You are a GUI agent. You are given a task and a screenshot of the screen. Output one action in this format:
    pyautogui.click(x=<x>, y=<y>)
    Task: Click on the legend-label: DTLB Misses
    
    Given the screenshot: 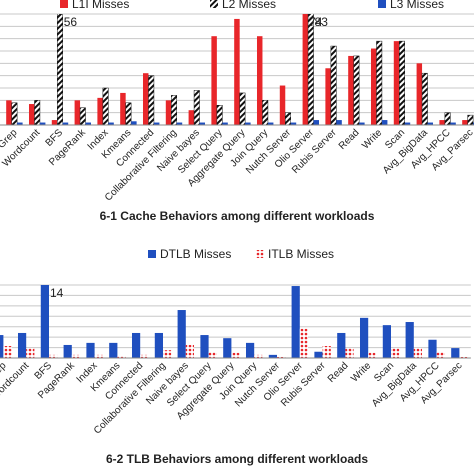 What is the action you would take?
    pyautogui.click(x=195, y=254)
    